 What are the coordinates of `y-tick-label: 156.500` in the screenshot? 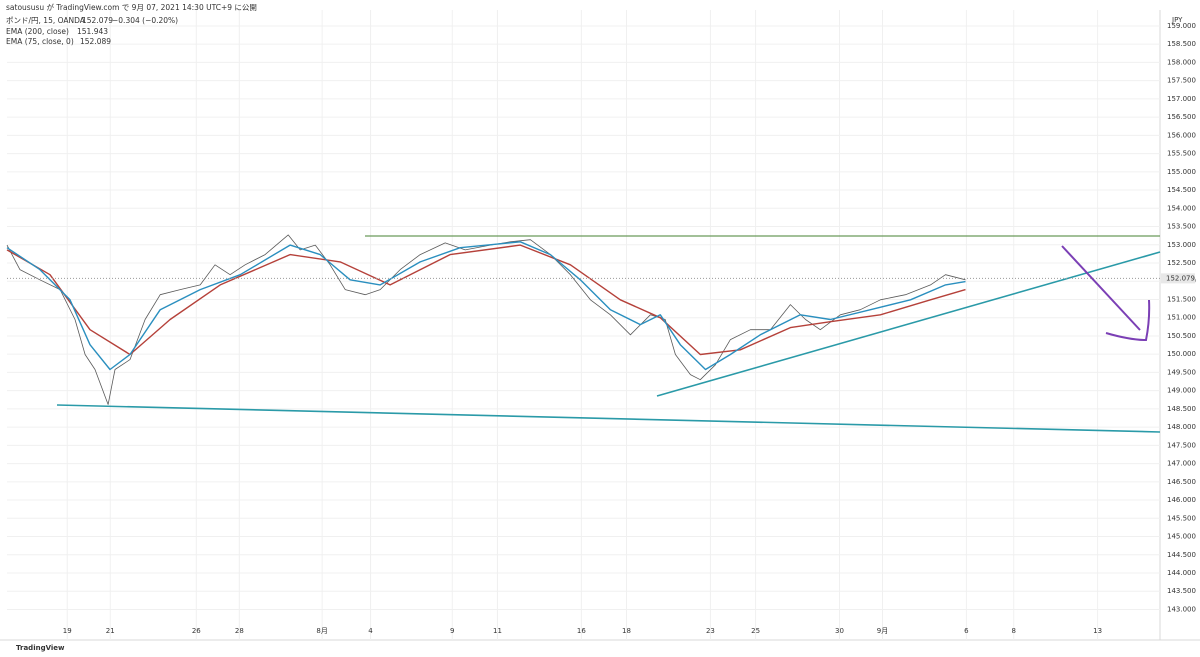 It's located at (1181, 117).